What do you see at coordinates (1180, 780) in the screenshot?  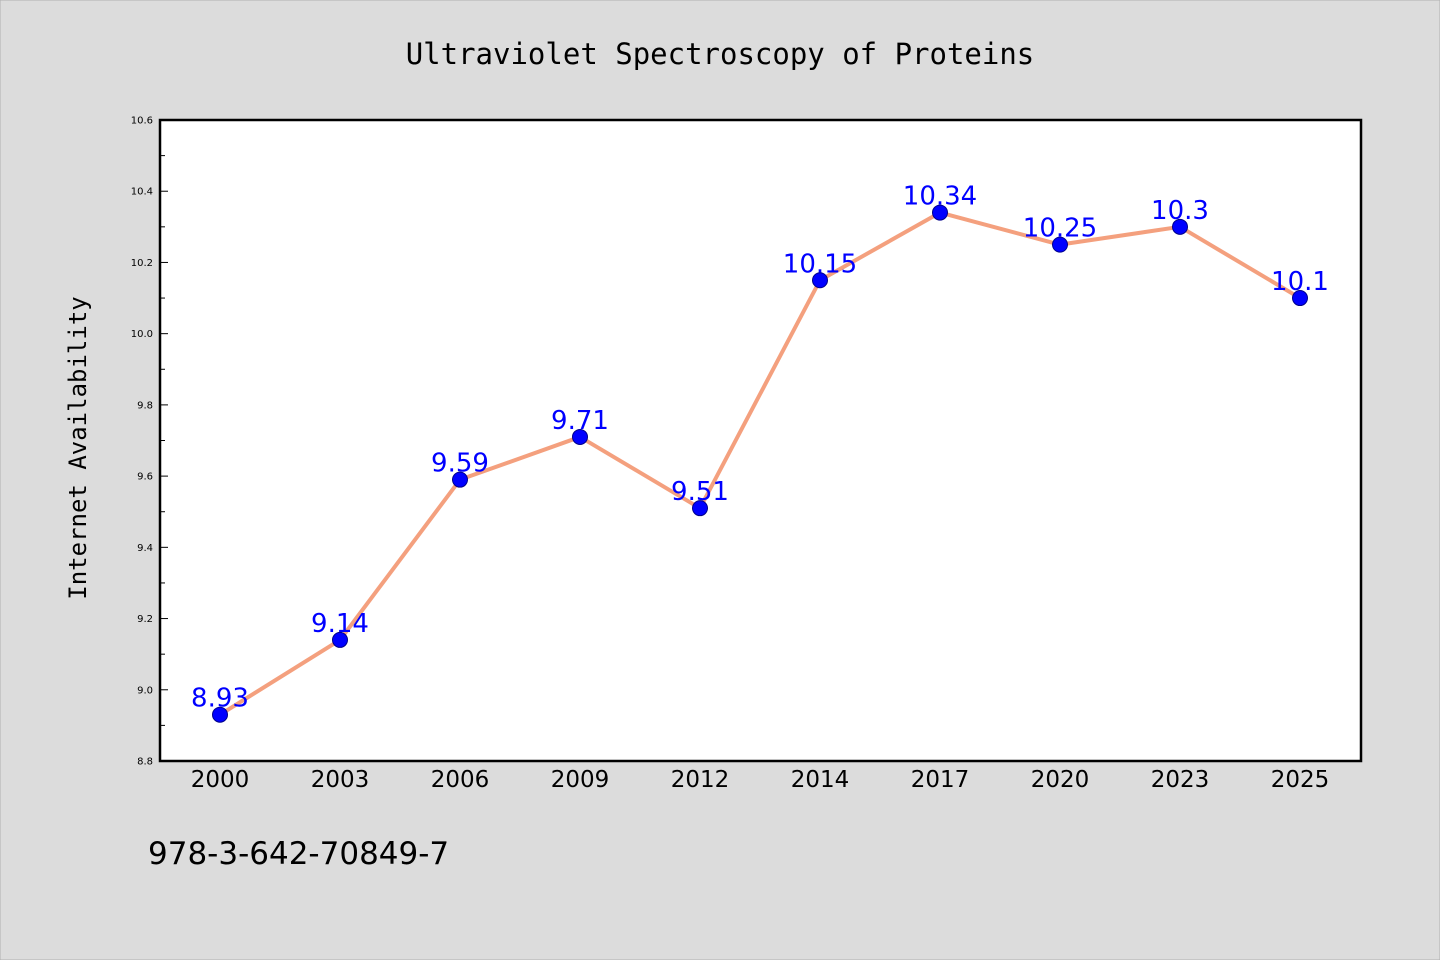 I see `x-tick-label: 2023` at bounding box center [1180, 780].